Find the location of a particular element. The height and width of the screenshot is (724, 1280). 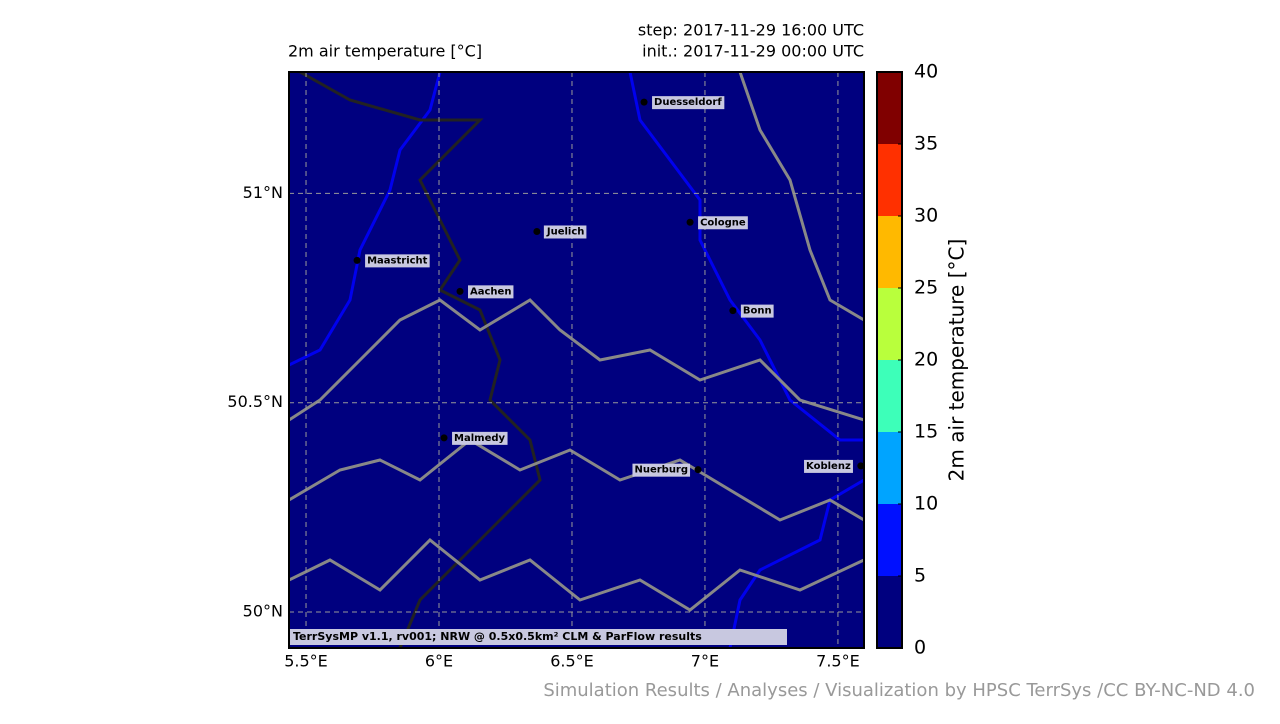

city-label: Cologne is located at coordinates (723, 222).